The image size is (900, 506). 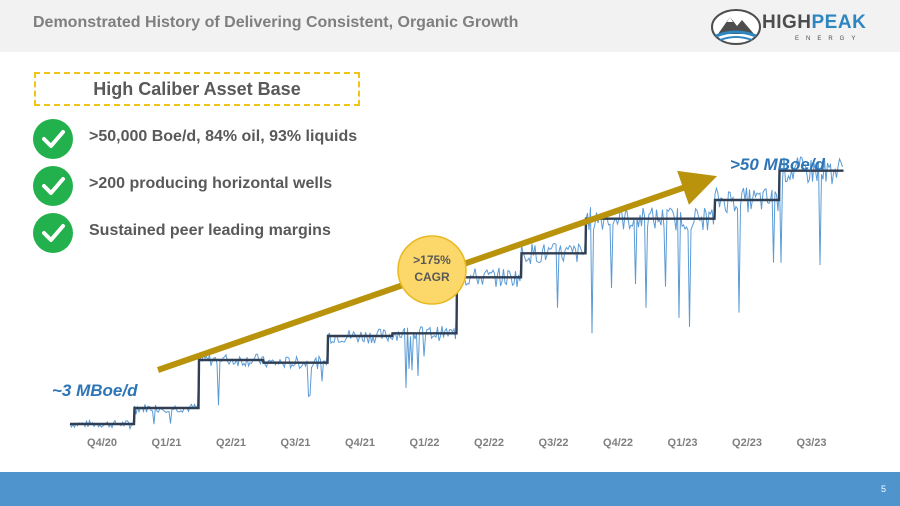 What do you see at coordinates (778, 164) in the screenshot?
I see `end-production-label: >50 MBoe/d` at bounding box center [778, 164].